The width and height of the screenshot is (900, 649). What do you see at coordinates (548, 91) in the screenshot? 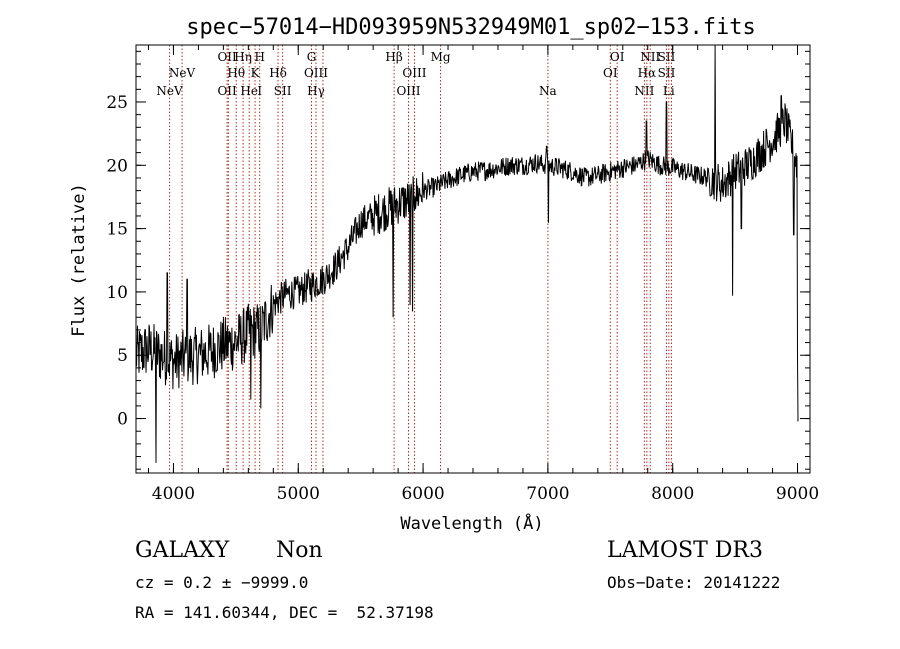
I see `line-marker-label: Na` at bounding box center [548, 91].